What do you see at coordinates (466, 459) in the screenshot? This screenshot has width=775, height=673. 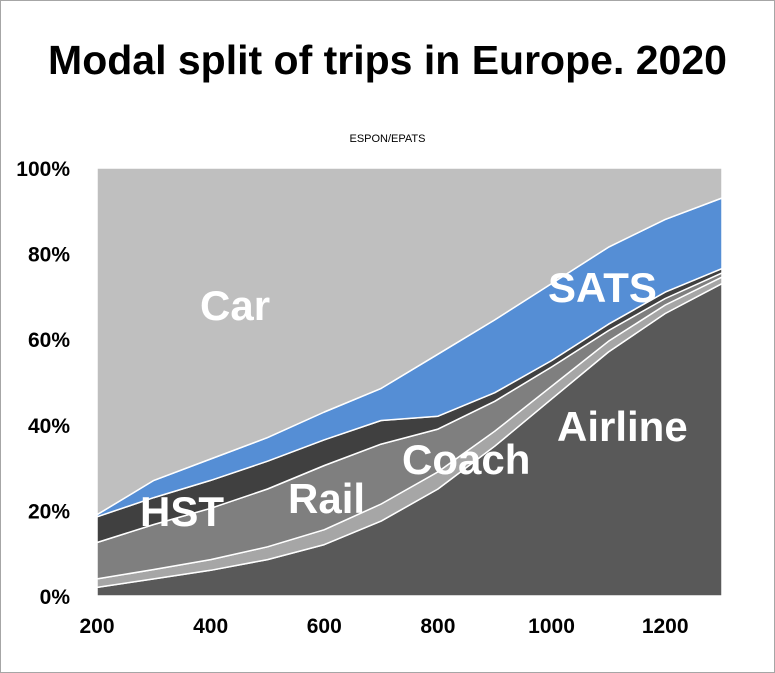 I see `area-label-coach: Coach` at bounding box center [466, 459].